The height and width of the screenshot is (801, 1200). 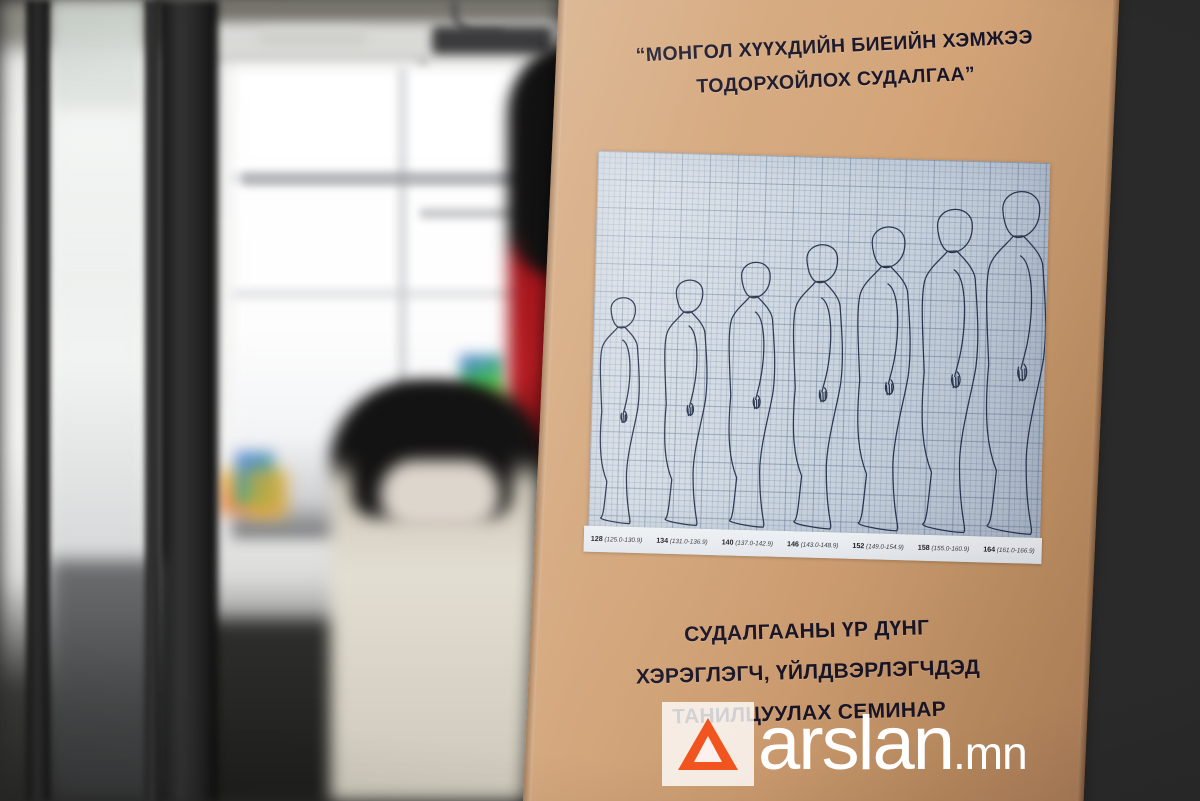 I want to click on axis-tick-value: 140, so click(x=727, y=542).